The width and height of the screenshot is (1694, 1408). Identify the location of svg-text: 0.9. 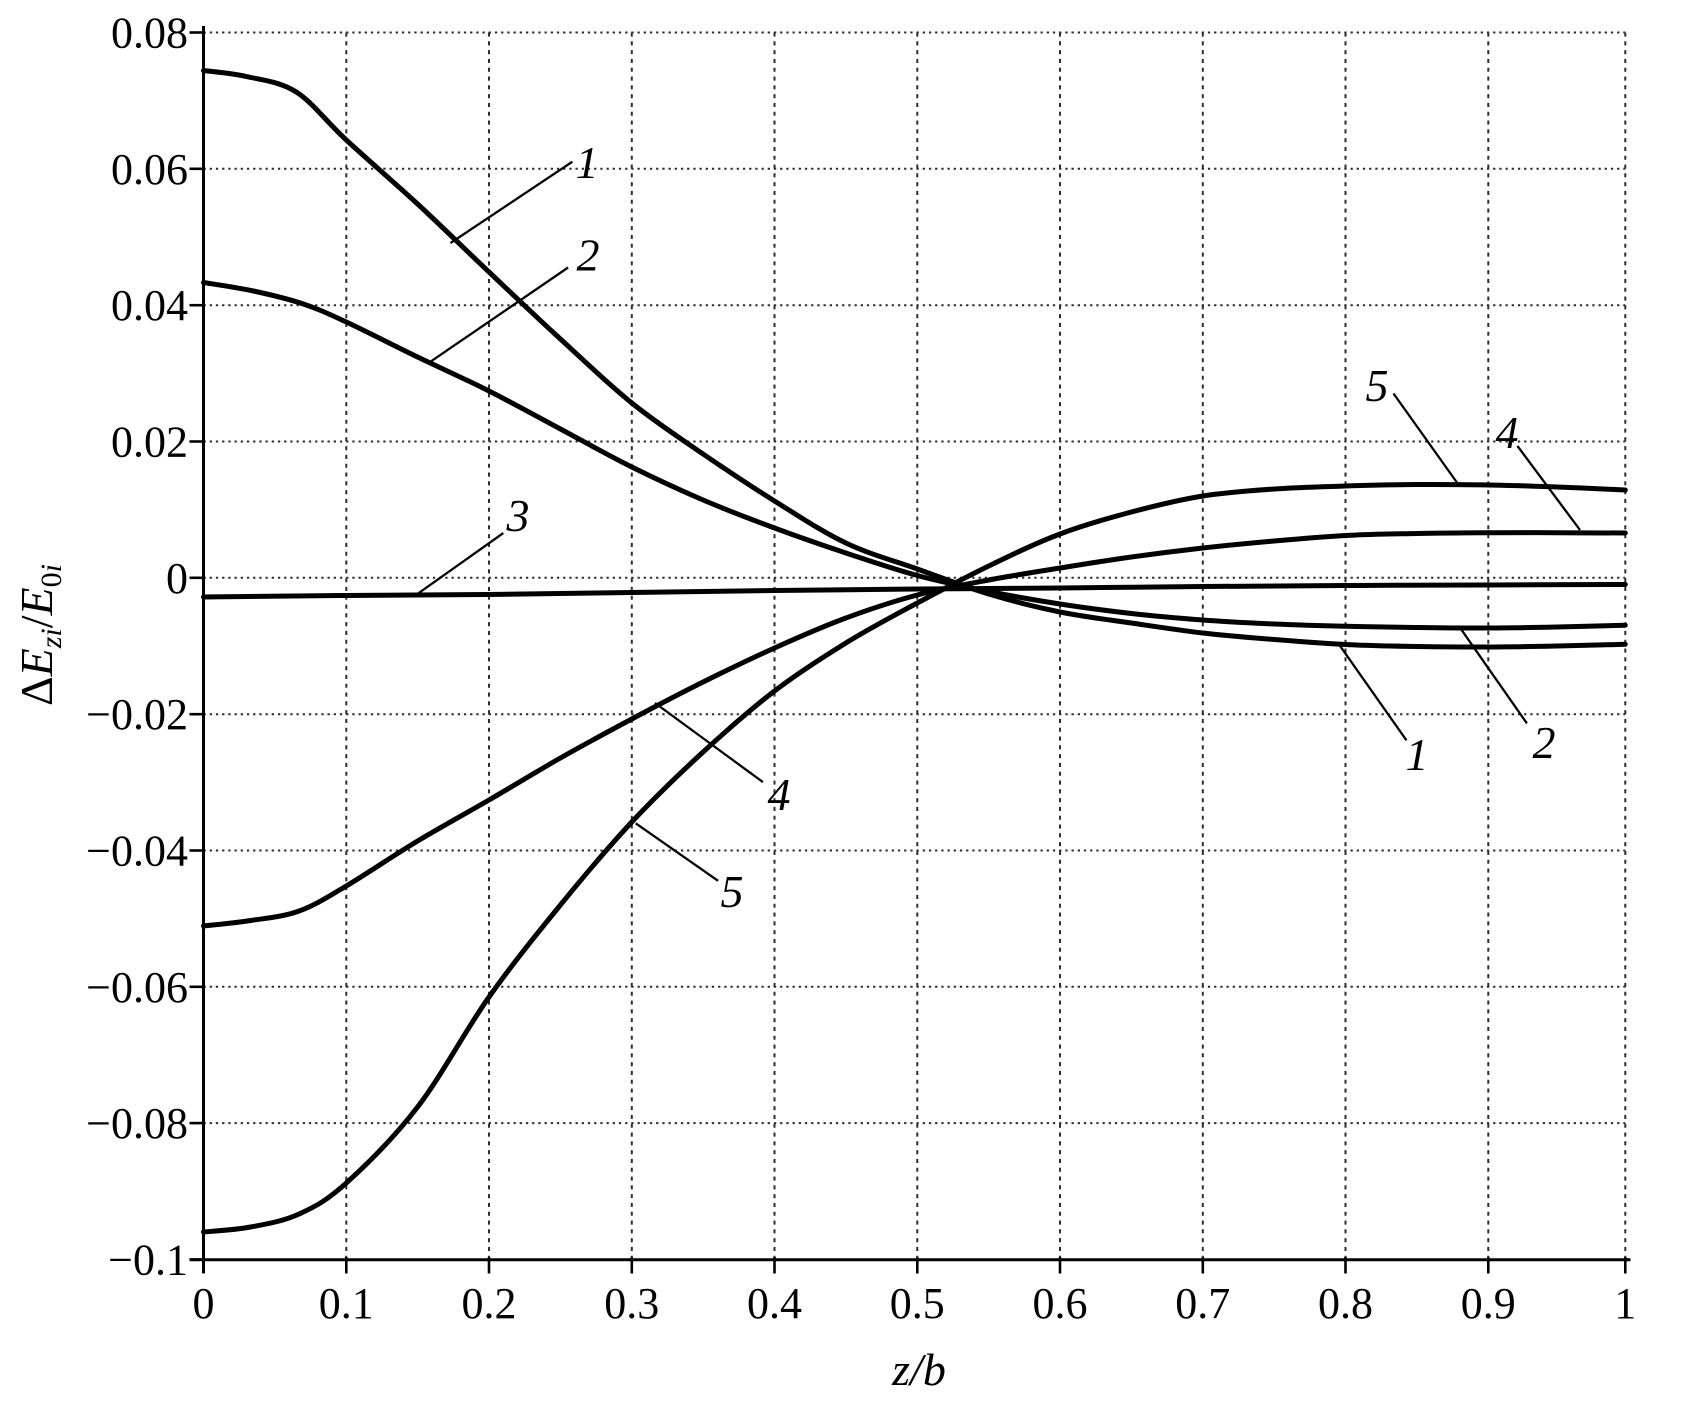
(1488, 1303).